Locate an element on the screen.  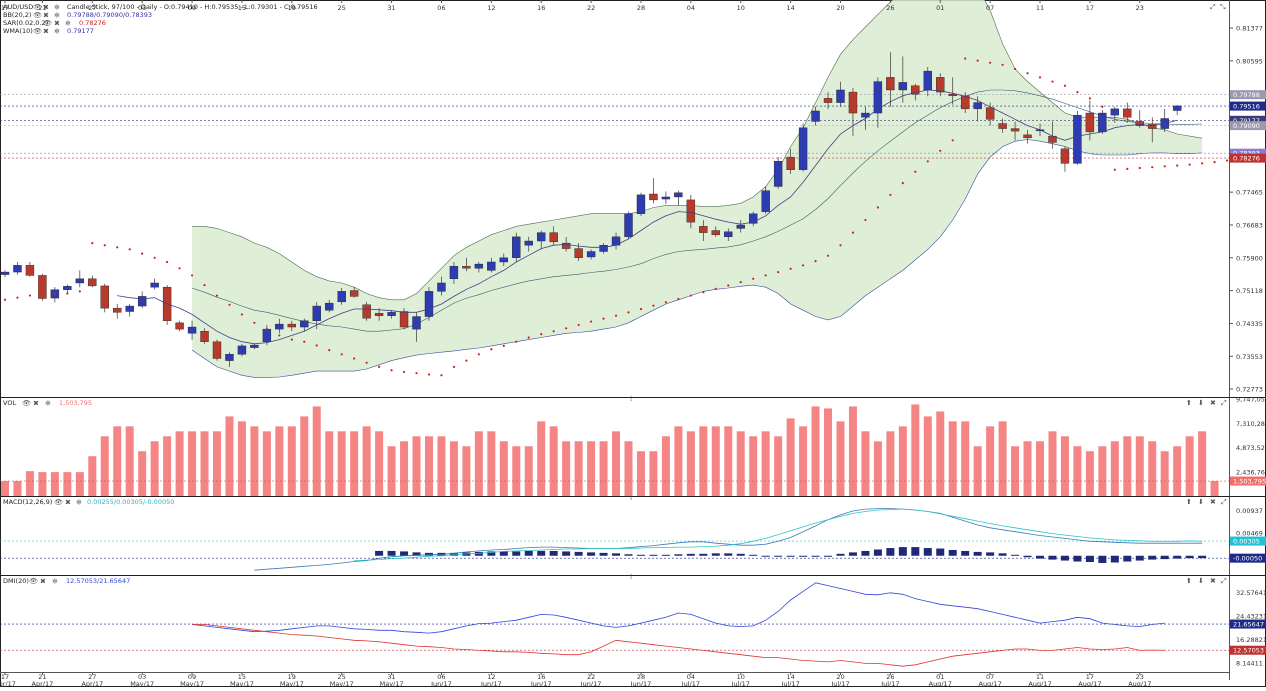
bb-remove-icon: ✖ is located at coordinates (46, 16).